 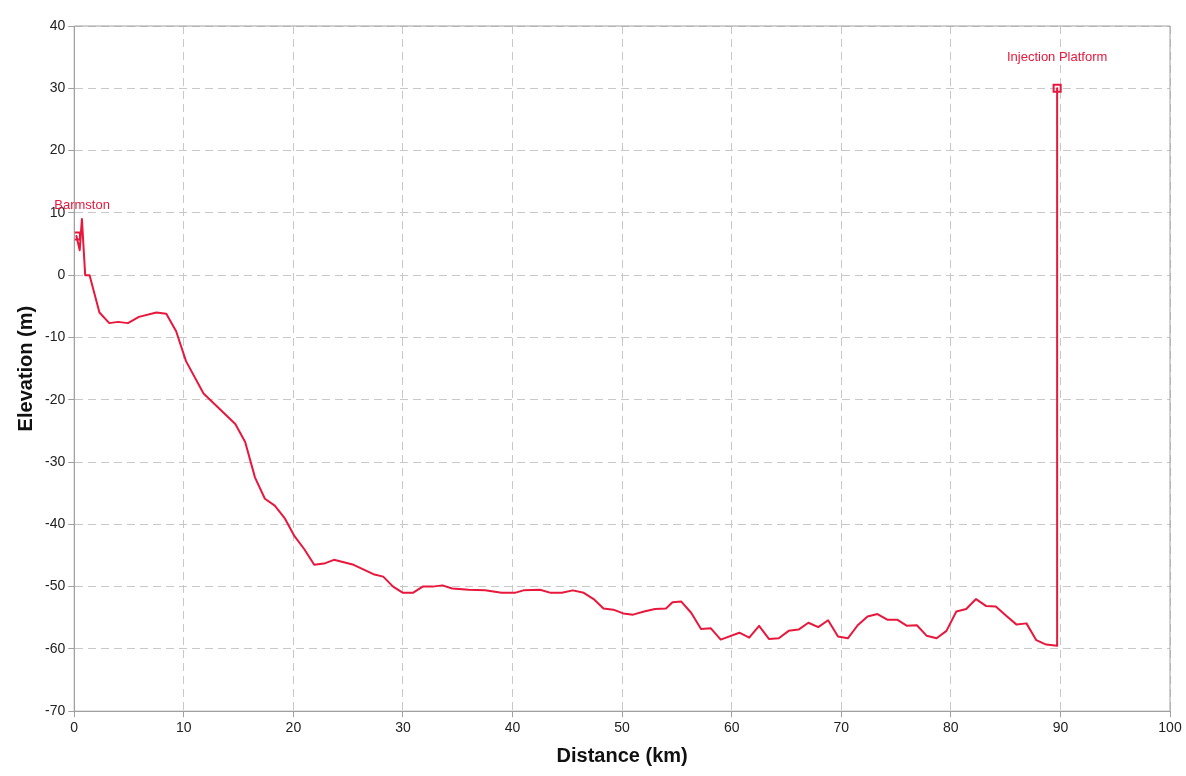 I want to click on x-tick-label: 40, so click(x=512, y=727).